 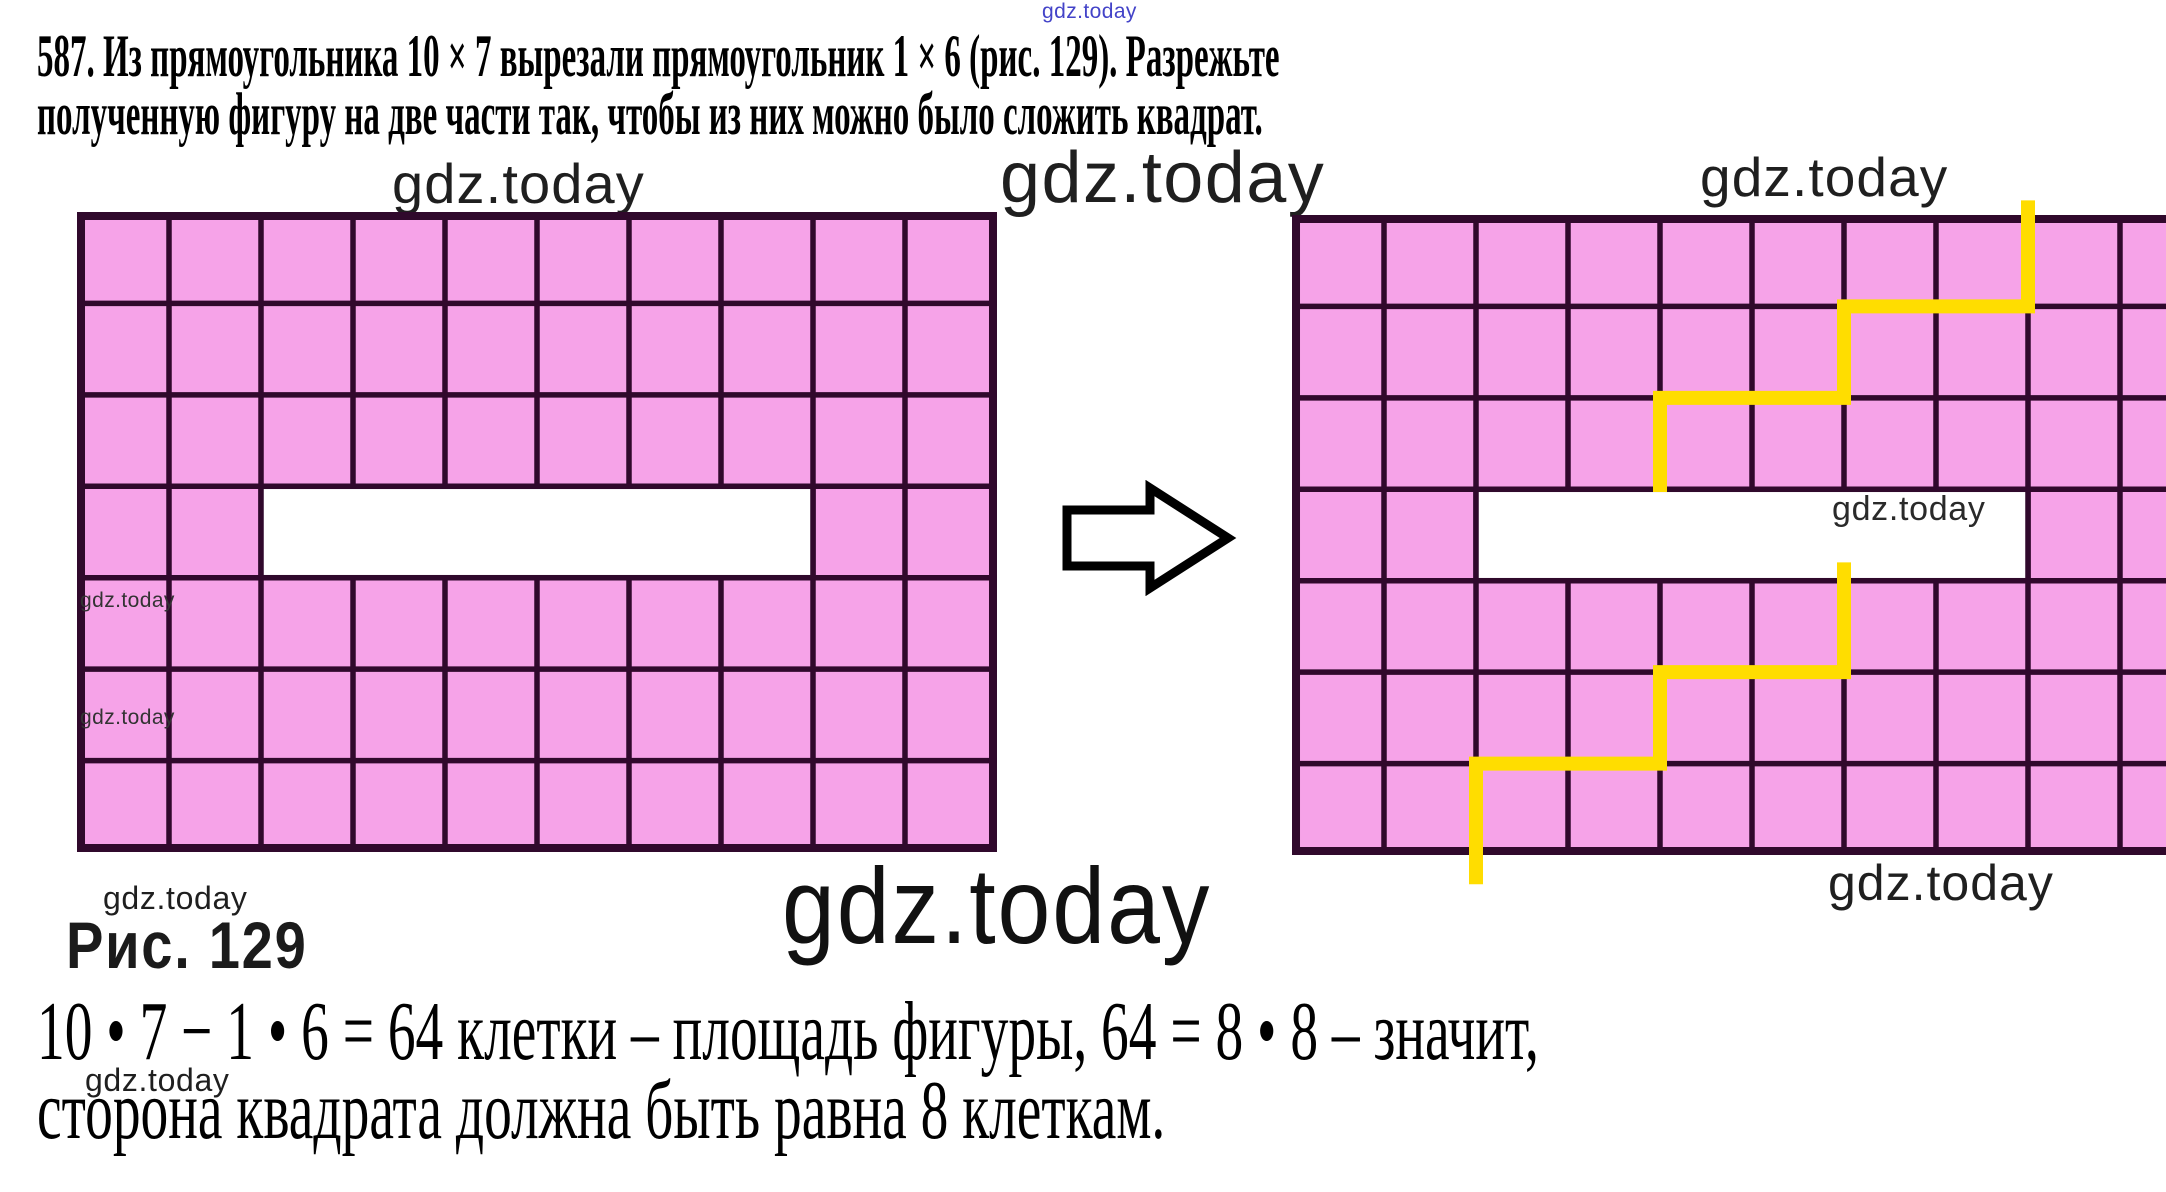 What do you see at coordinates (518, 183) in the screenshot?
I see `watermark-above-left-grid: gdz.today` at bounding box center [518, 183].